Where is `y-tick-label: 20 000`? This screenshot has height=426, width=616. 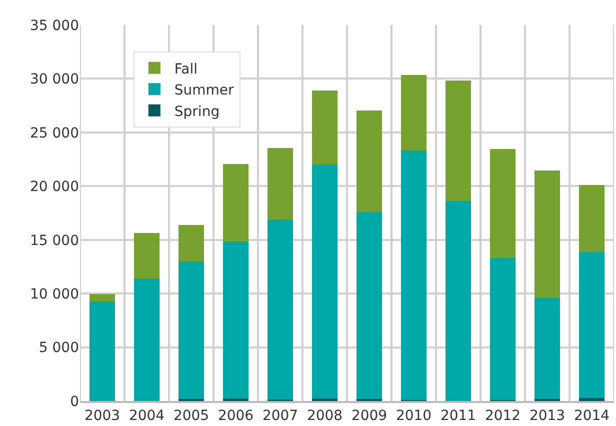 y-tick-label: 20 000 is located at coordinates (54, 187).